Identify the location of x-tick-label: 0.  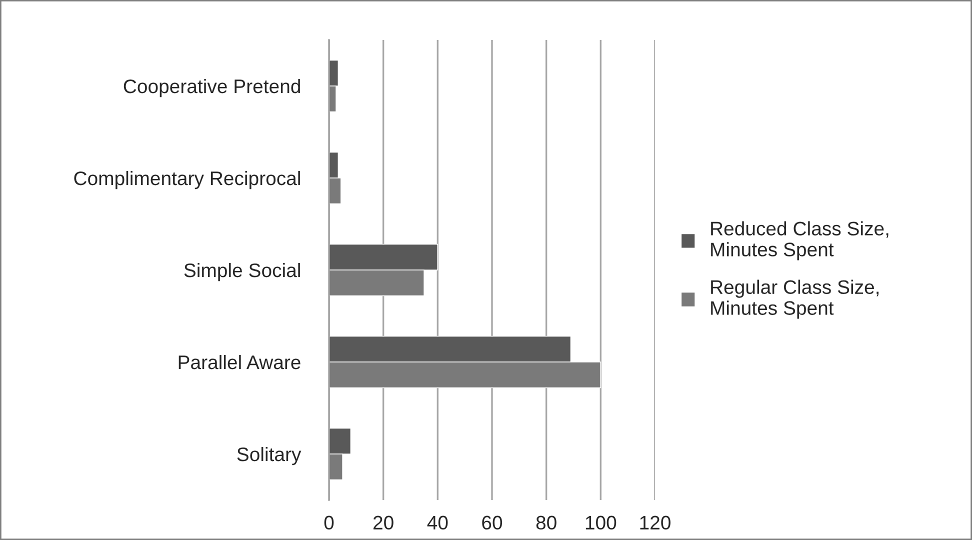
(329, 523).